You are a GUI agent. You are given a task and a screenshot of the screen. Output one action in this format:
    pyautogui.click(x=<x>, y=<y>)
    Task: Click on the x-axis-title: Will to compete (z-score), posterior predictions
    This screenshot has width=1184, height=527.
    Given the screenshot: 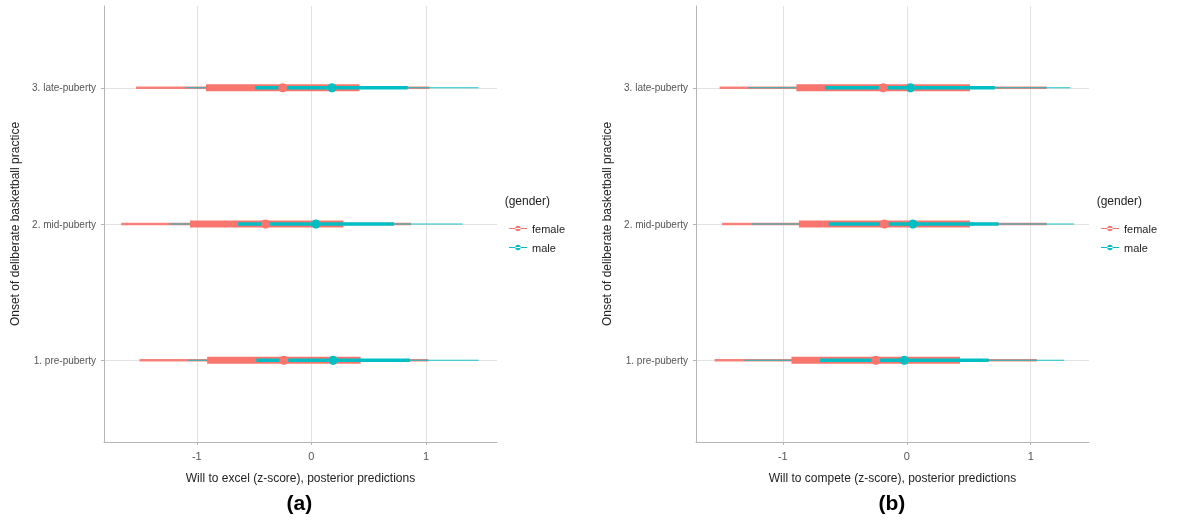 What is the action you would take?
    pyautogui.click(x=892, y=478)
    